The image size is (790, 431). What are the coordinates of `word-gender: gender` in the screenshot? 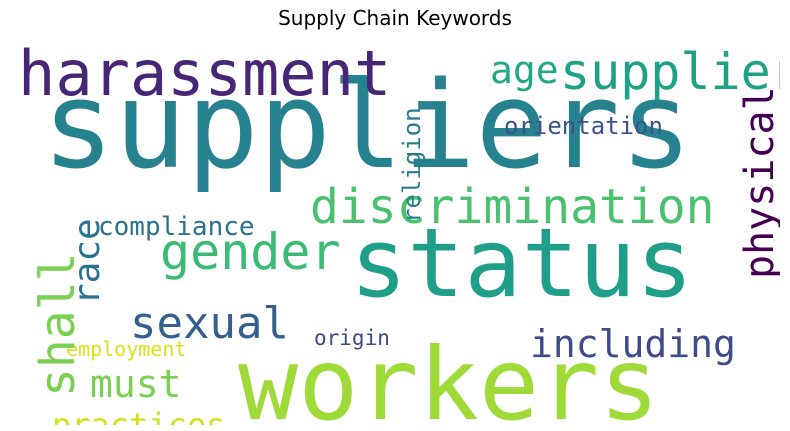 It's located at (250, 252).